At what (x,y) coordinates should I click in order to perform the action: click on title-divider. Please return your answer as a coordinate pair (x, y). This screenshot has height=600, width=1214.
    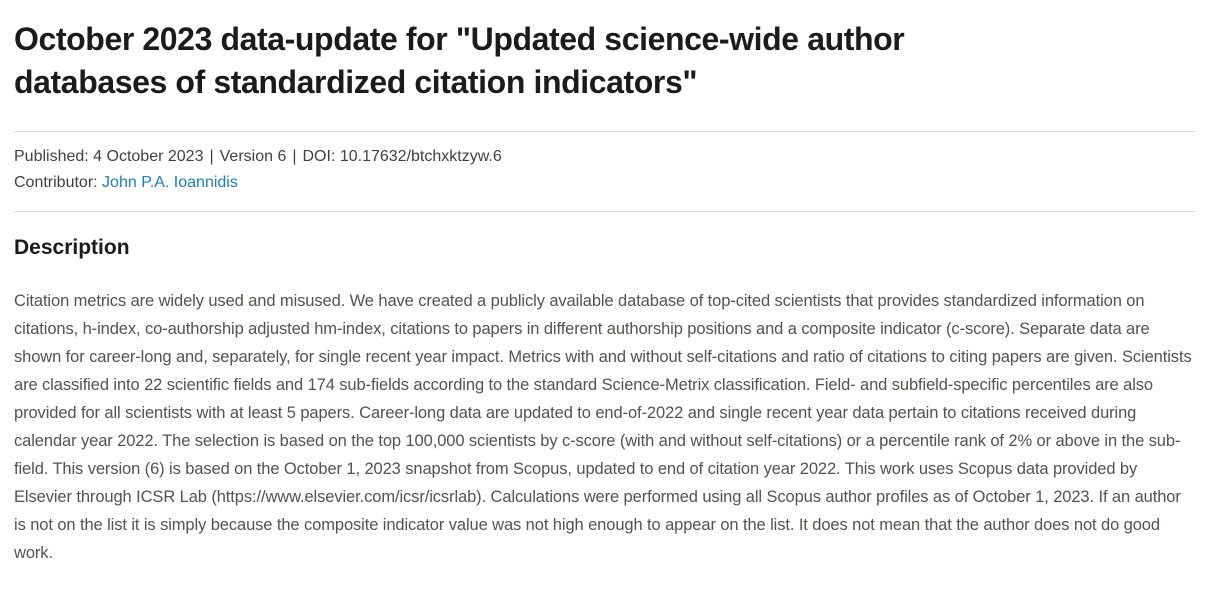
    Looking at the image, I should click on (605, 131).